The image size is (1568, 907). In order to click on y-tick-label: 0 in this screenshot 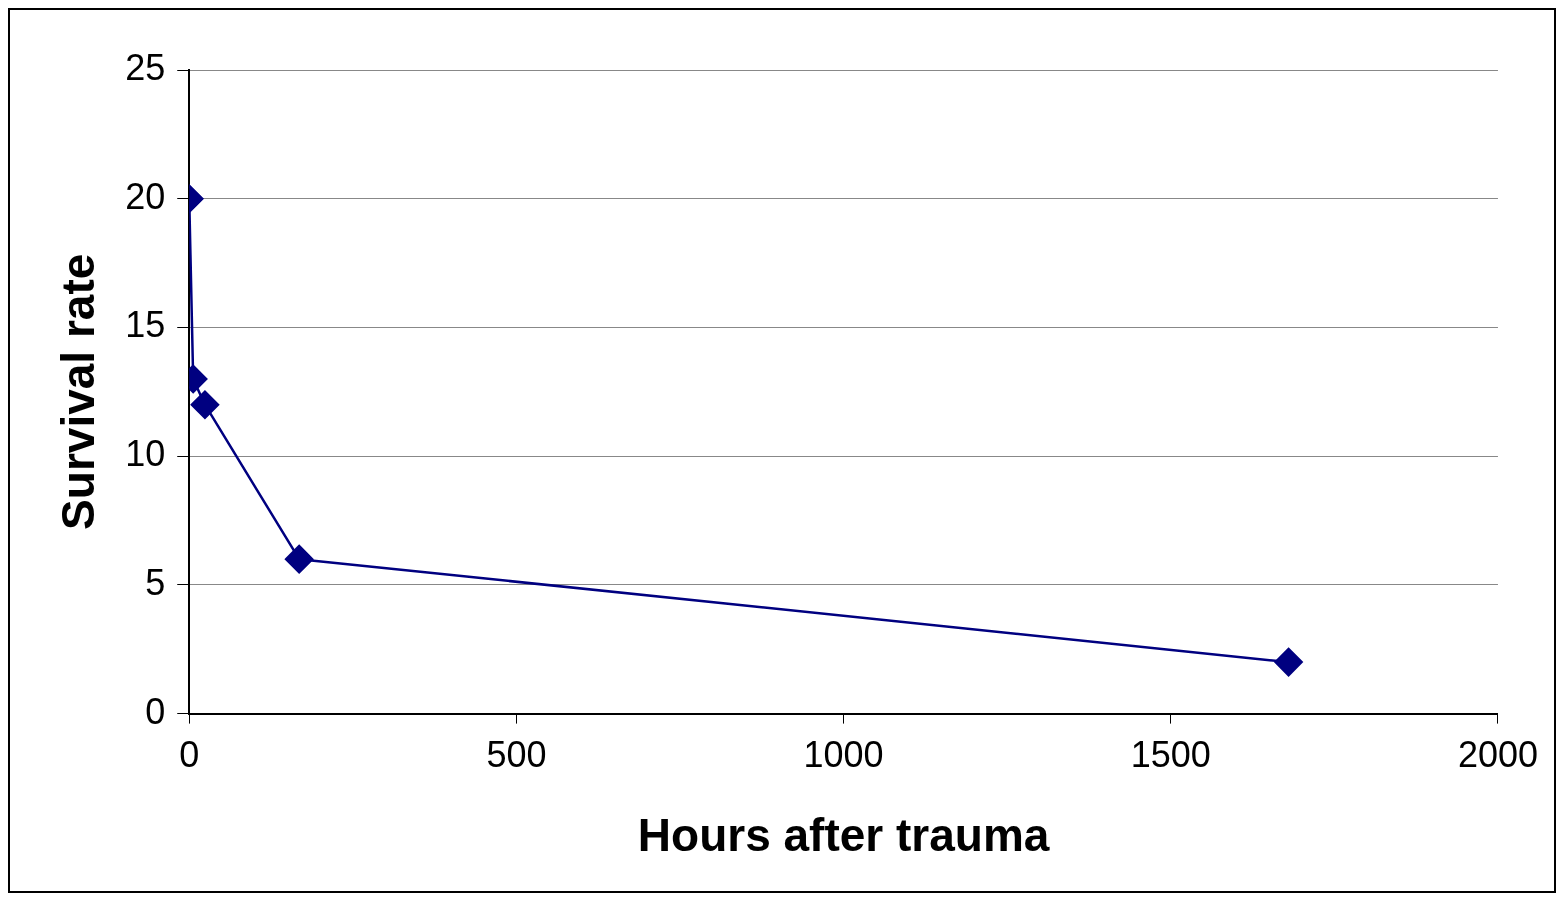, I will do `click(155, 711)`.